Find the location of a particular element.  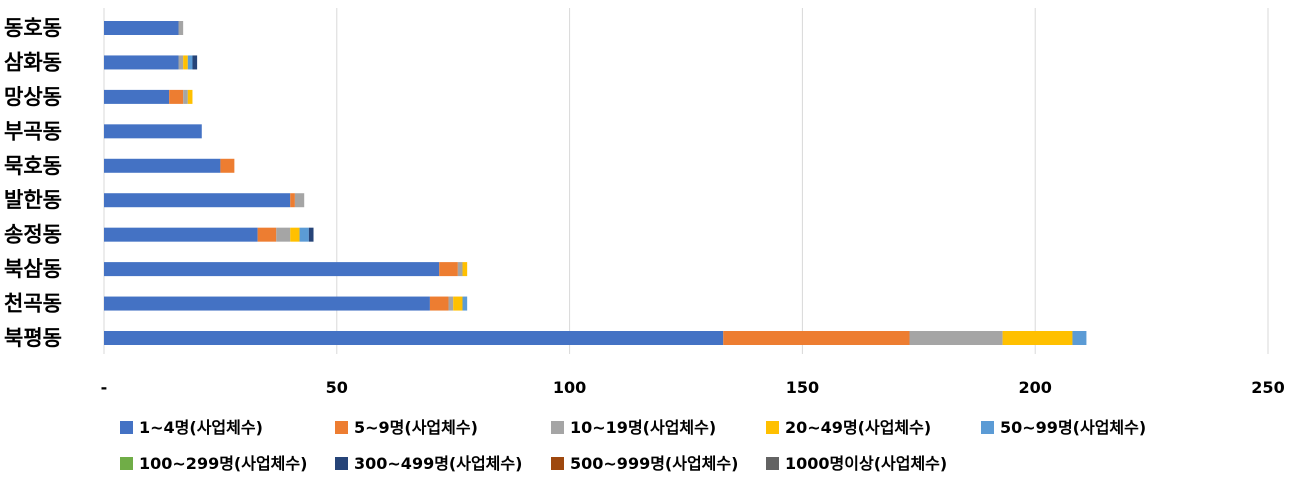

x-tick-label: 50 is located at coordinates (337, 387).